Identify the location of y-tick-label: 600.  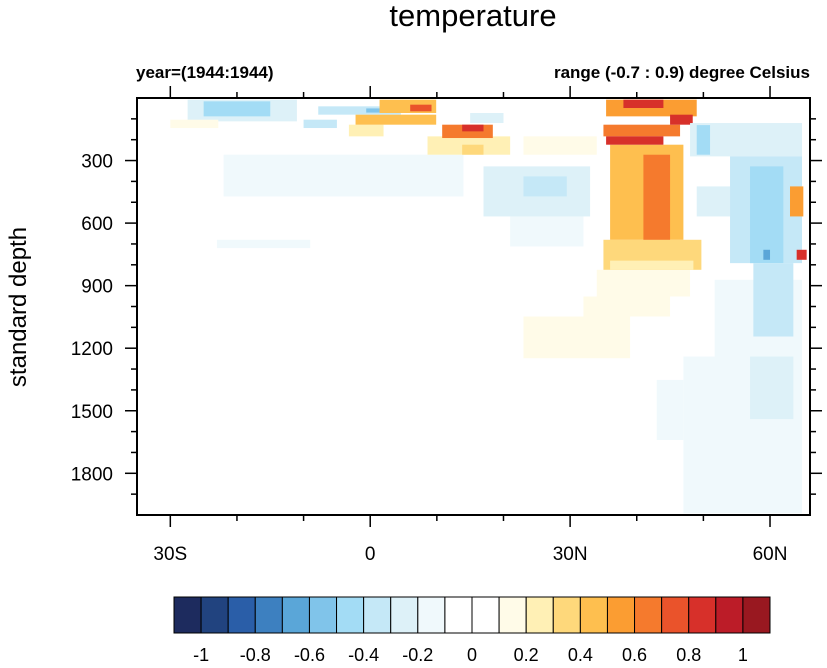
(97, 224).